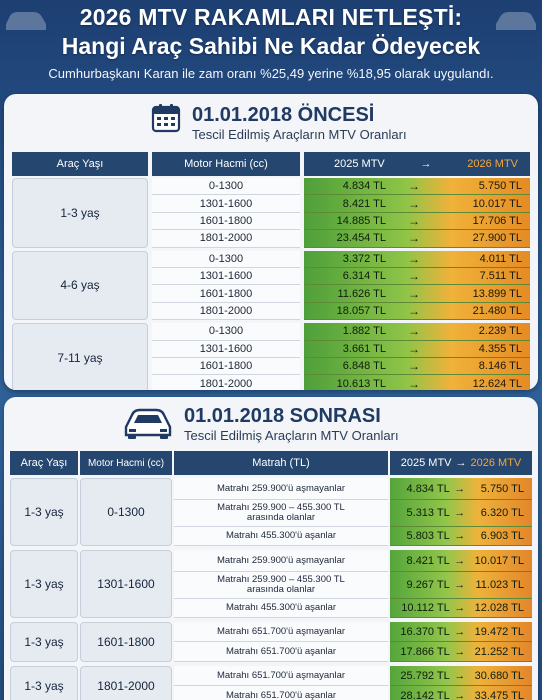 The width and height of the screenshot is (542, 700). I want to click on page-title: 2026 MTV RAKAMLARI NETLEŞTİ:, so click(271, 17).